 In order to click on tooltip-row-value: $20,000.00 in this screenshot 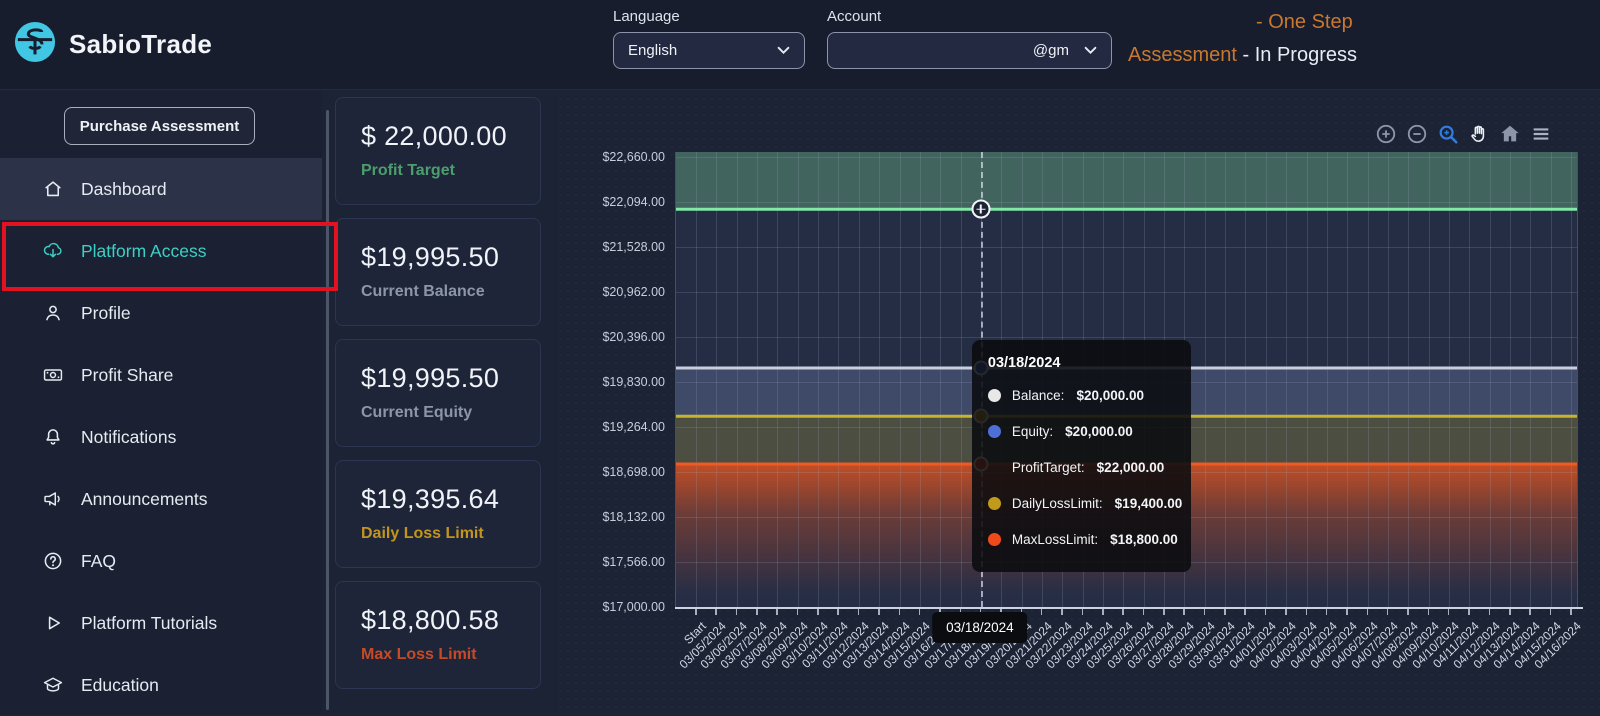, I will do `click(1099, 431)`.